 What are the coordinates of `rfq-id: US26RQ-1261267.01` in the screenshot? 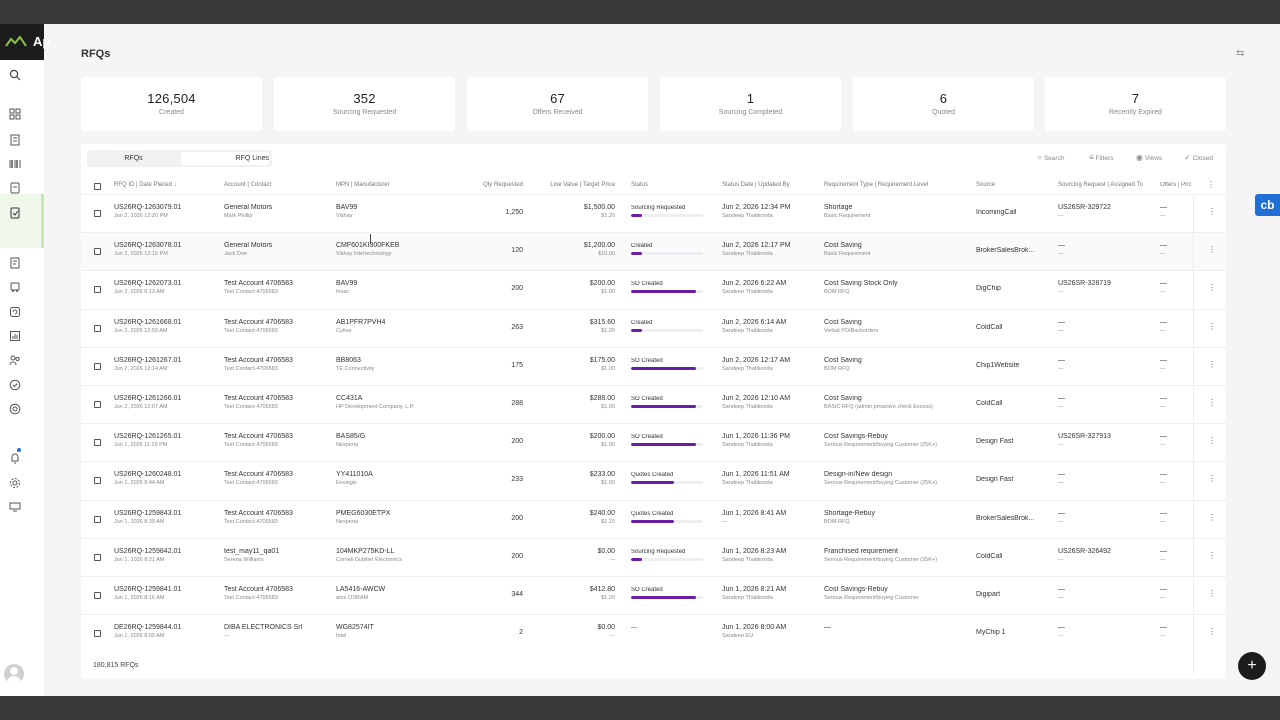 It's located at (148, 360).